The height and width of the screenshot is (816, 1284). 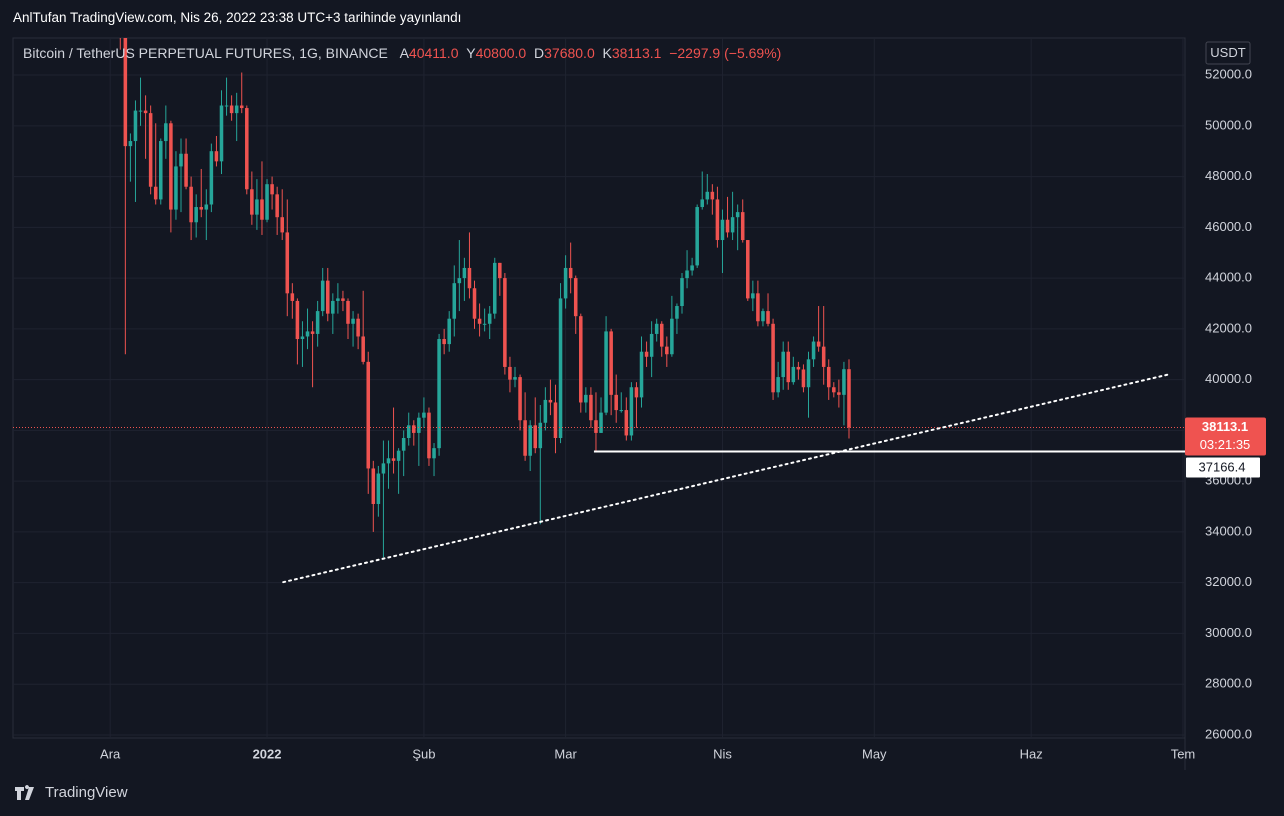 I want to click on close-label: K, so click(x=607, y=53).